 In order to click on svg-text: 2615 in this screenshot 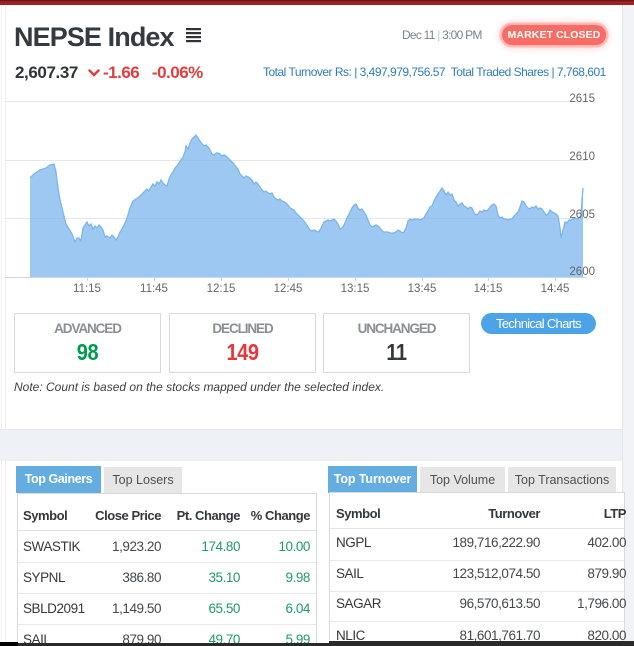, I will do `click(582, 99)`.